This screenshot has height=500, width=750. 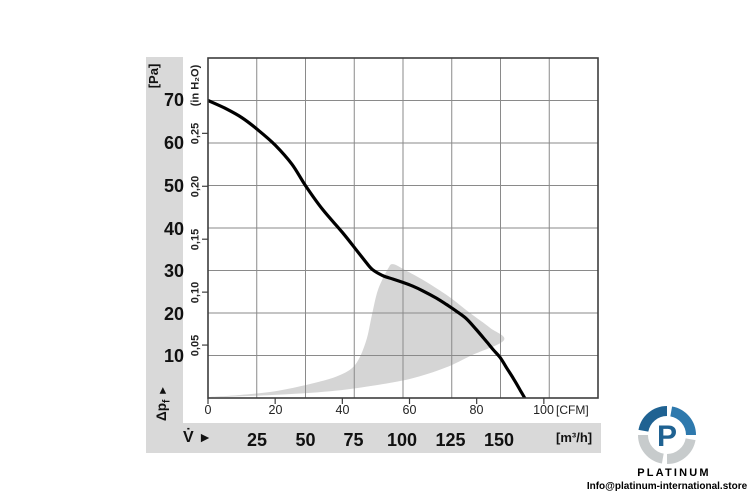 I want to click on pa-tick-label: 30, so click(x=173, y=271).